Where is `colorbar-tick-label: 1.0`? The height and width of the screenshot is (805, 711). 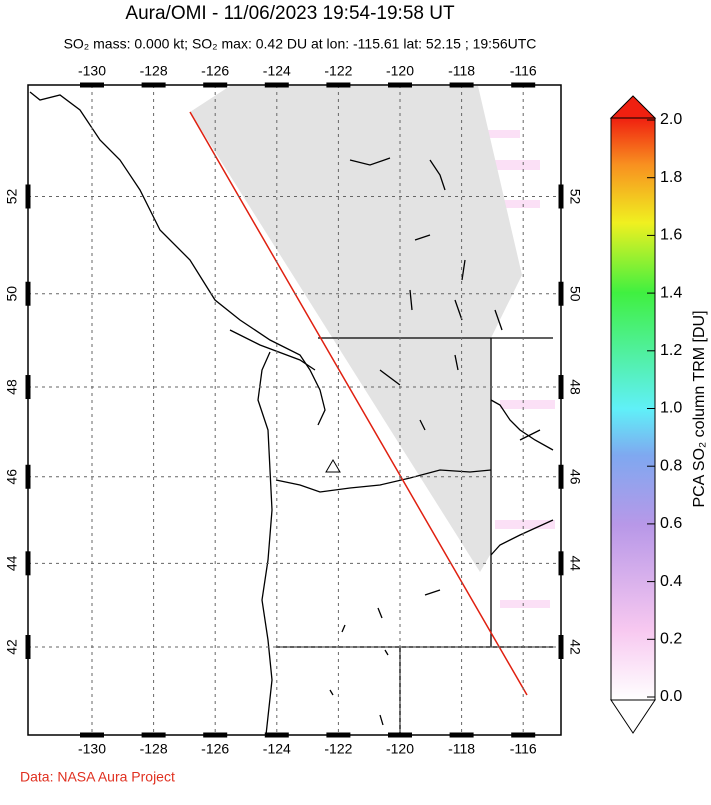 colorbar-tick-label: 1.0 is located at coordinates (671, 408).